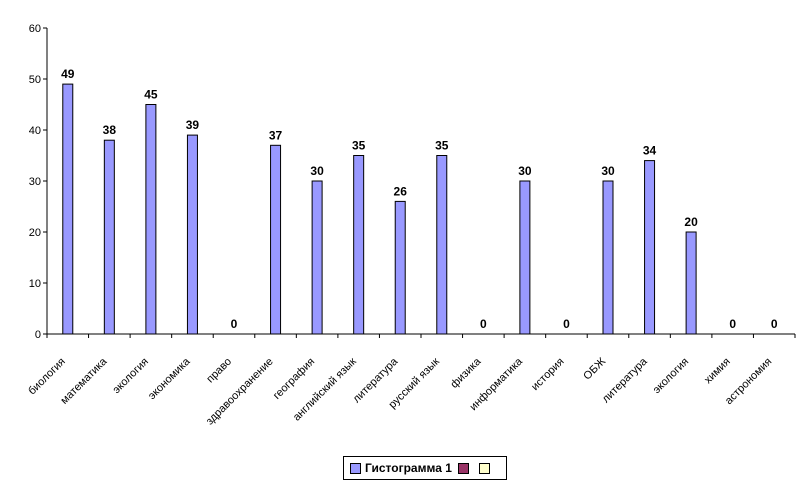  Describe the element at coordinates (484, 468) in the screenshot. I see `legend-swatch-series3` at that location.